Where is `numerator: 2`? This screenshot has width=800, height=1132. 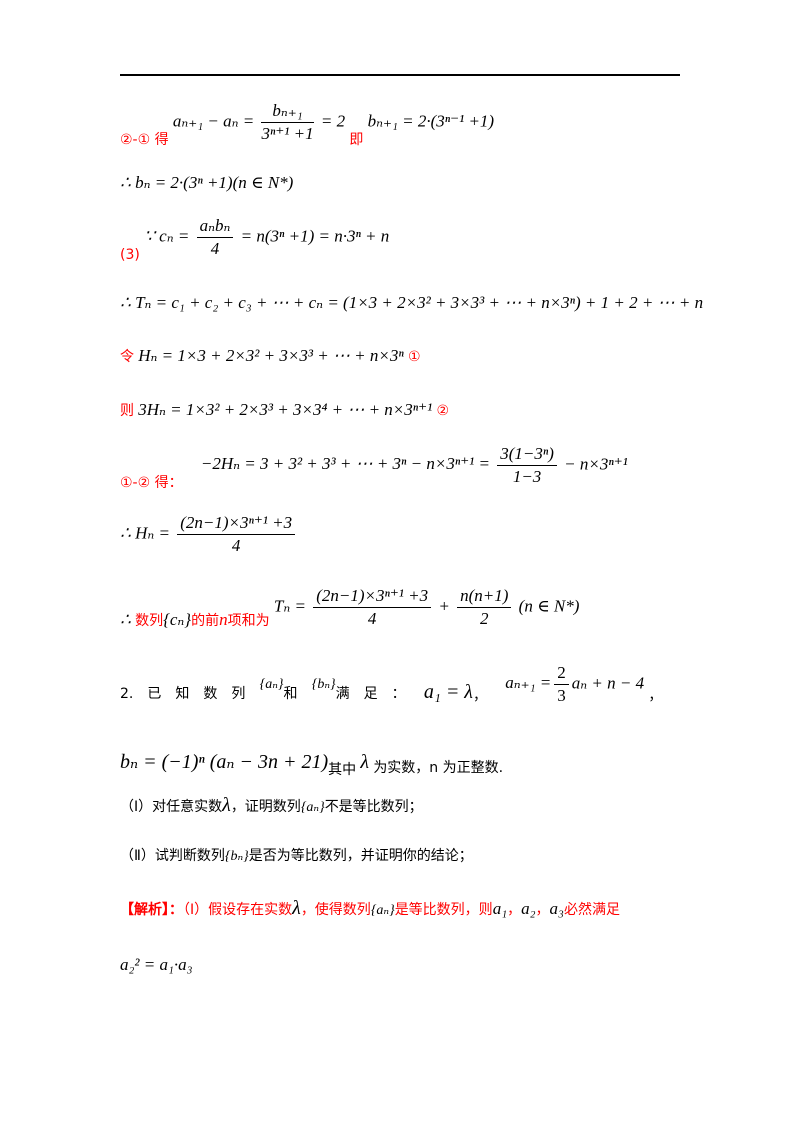 numerator: 2 is located at coordinates (561, 673).